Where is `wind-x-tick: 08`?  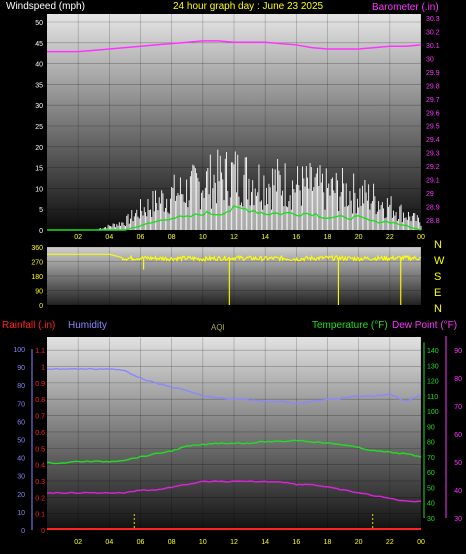
wind-x-tick: 08 is located at coordinates (172, 237).